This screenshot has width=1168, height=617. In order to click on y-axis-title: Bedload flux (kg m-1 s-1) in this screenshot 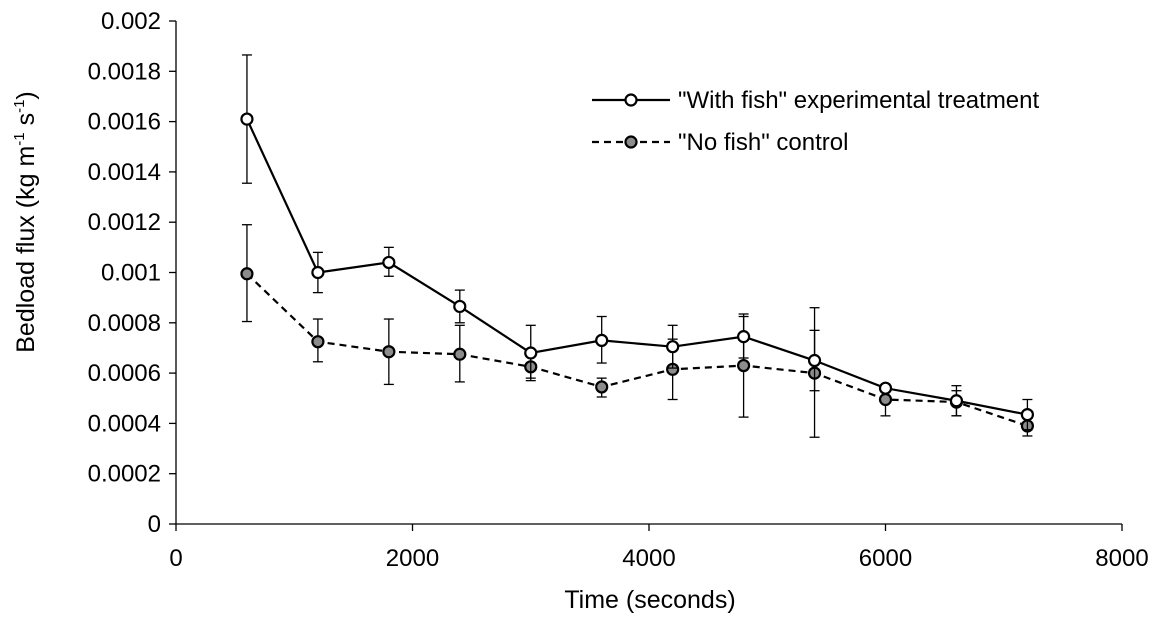, I will do `click(25, 222)`.